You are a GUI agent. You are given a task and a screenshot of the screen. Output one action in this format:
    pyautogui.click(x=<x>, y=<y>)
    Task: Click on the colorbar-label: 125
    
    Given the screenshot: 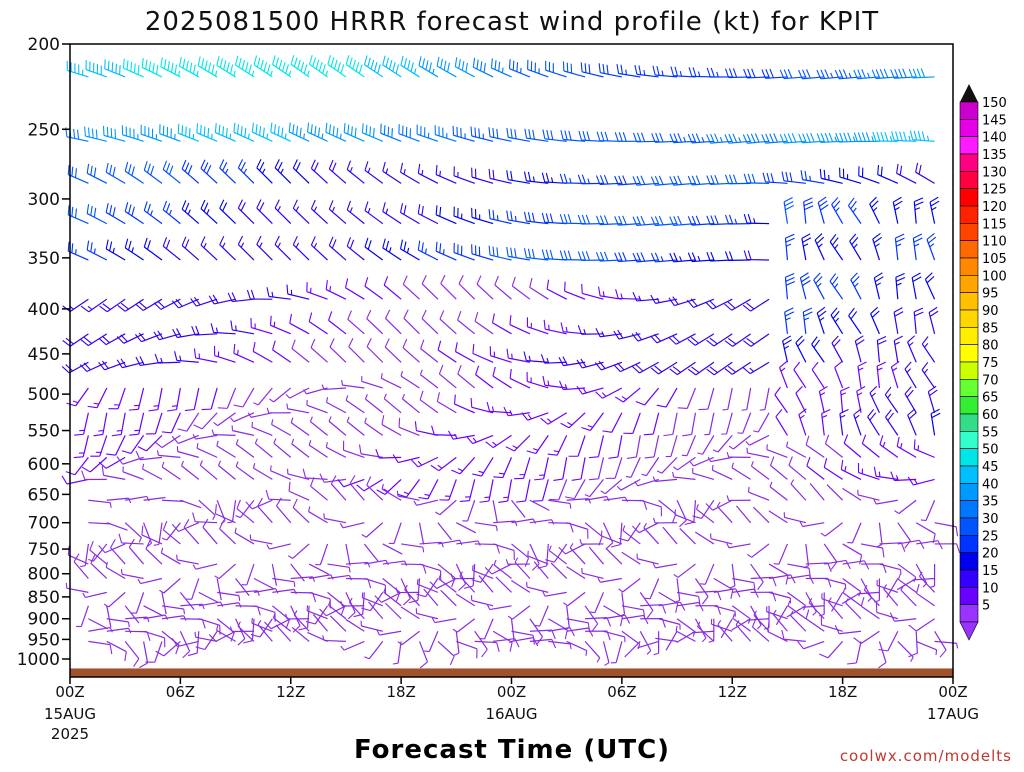 What is the action you would take?
    pyautogui.click(x=994, y=190)
    